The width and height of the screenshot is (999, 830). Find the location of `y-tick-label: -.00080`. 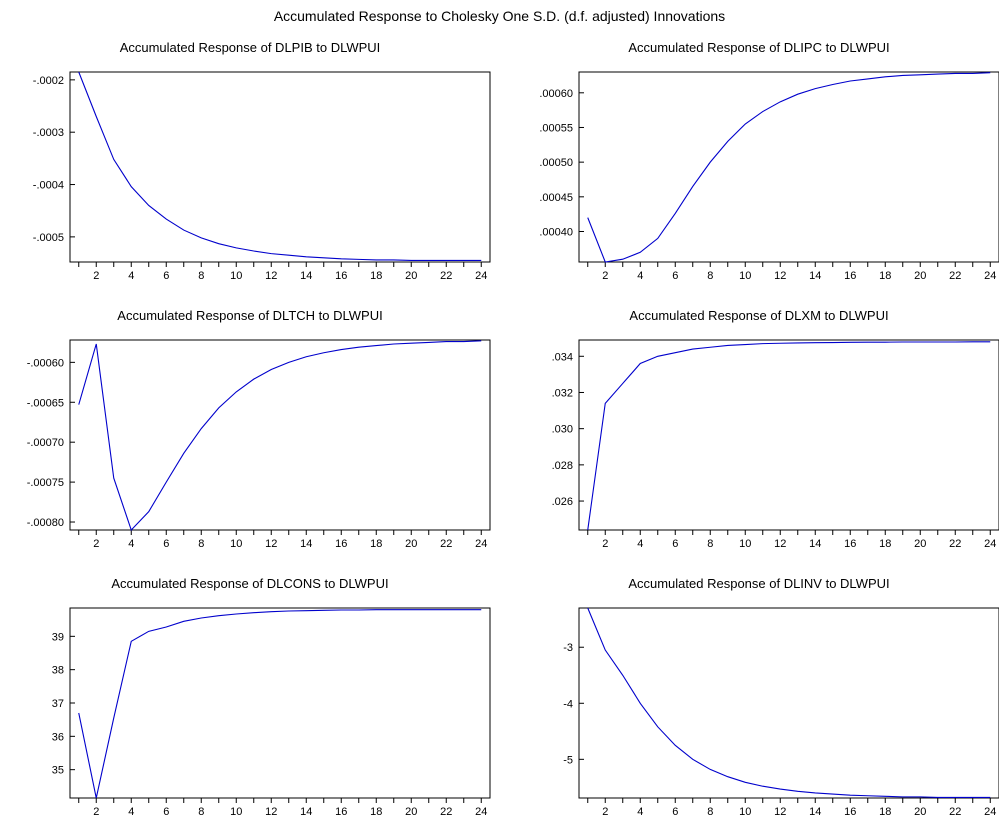

y-tick-label: -.00080 is located at coordinates (45, 523).